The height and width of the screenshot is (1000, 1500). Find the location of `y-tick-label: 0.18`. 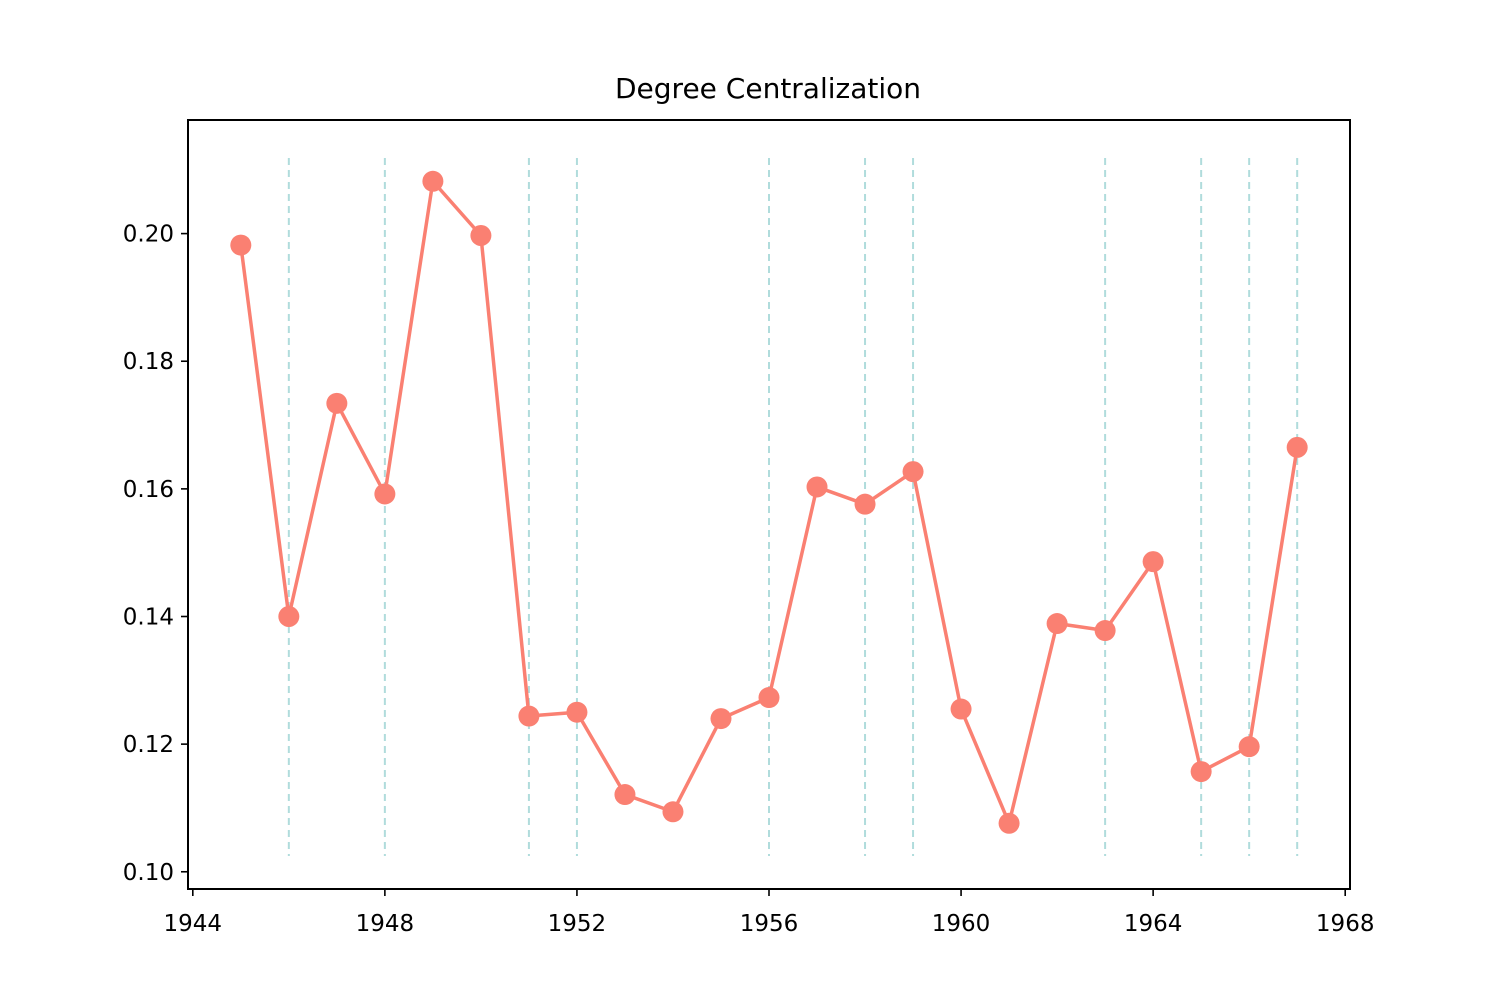

y-tick-label: 0.18 is located at coordinates (148, 362).